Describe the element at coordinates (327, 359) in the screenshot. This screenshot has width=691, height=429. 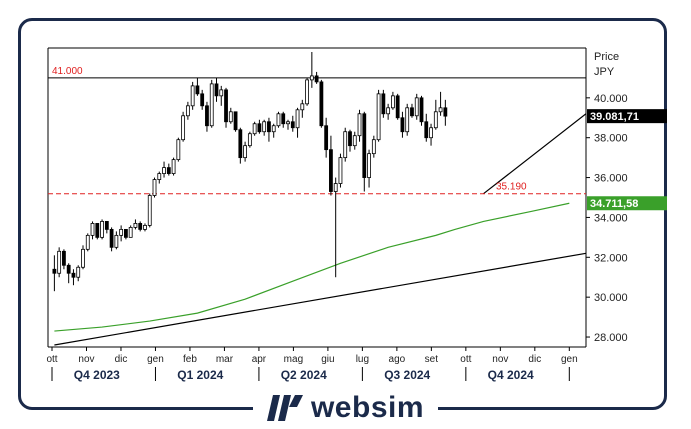
I see `x-tick-label: giu` at that location.